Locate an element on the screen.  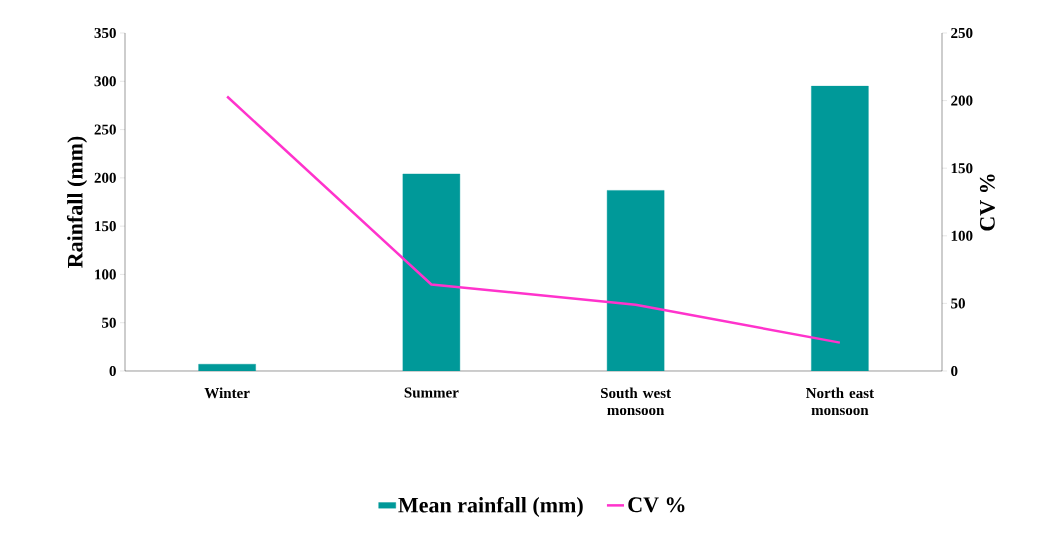
y2-tick-label: 200 is located at coordinates (962, 100).